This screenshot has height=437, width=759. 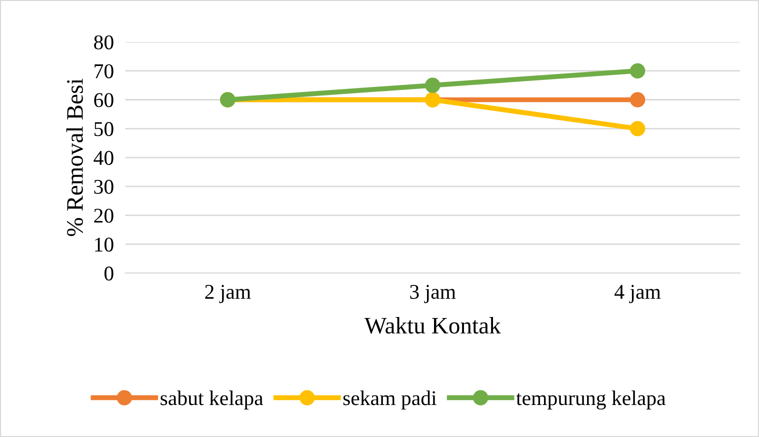 What do you see at coordinates (228, 294) in the screenshot?
I see `x-tick-label: 2 jam` at bounding box center [228, 294].